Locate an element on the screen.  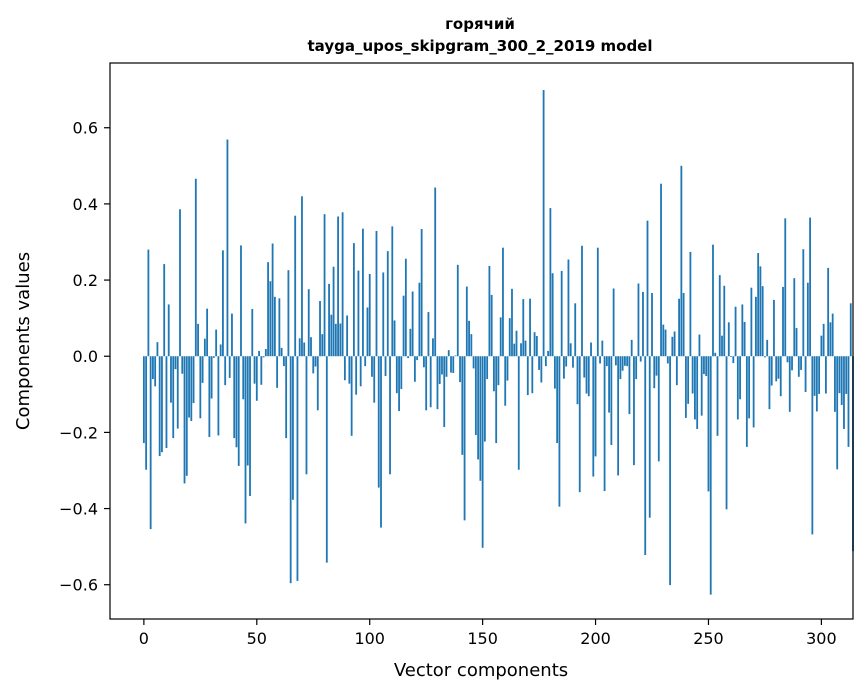
y-tick-label: 0.6 is located at coordinates (85, 128).